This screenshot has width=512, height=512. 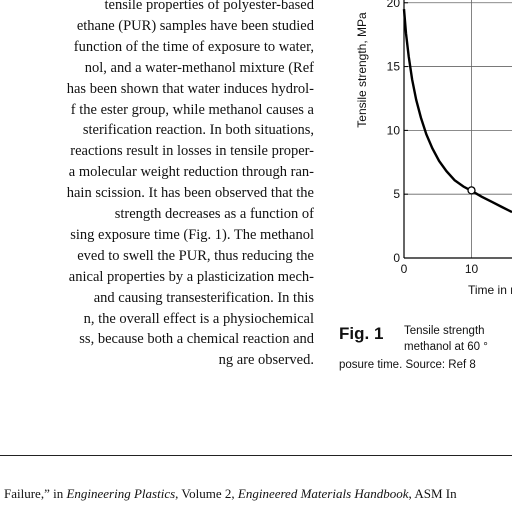 What do you see at coordinates (444, 331) in the screenshot?
I see `caption-line-1: Tensile strength` at bounding box center [444, 331].